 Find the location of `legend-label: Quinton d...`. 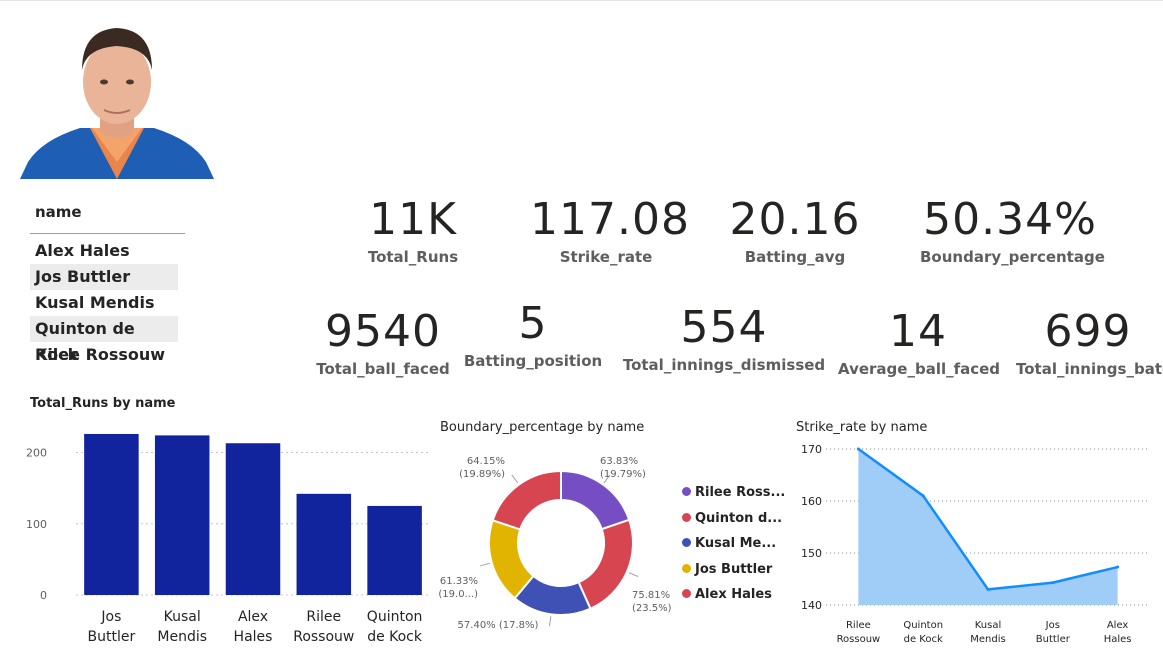

legend-label: Quinton d... is located at coordinates (739, 518).